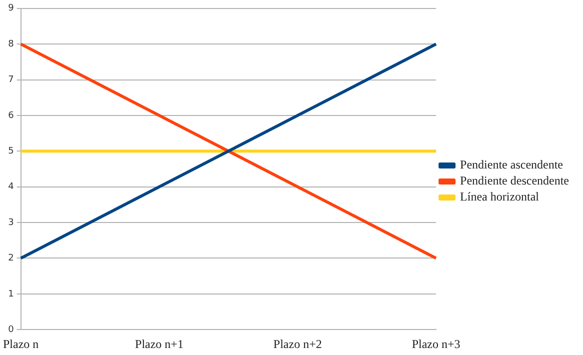  I want to click on y-tick-label: 6, so click(11, 115).